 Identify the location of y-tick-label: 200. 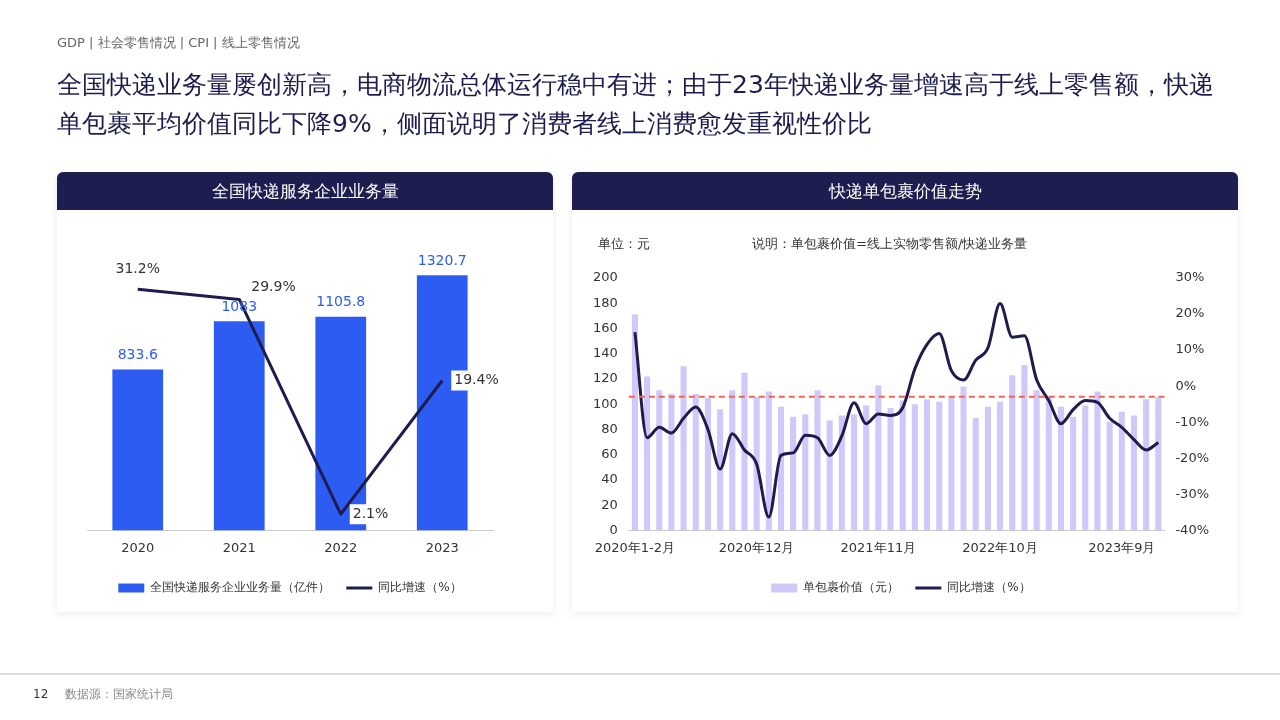
(605, 277).